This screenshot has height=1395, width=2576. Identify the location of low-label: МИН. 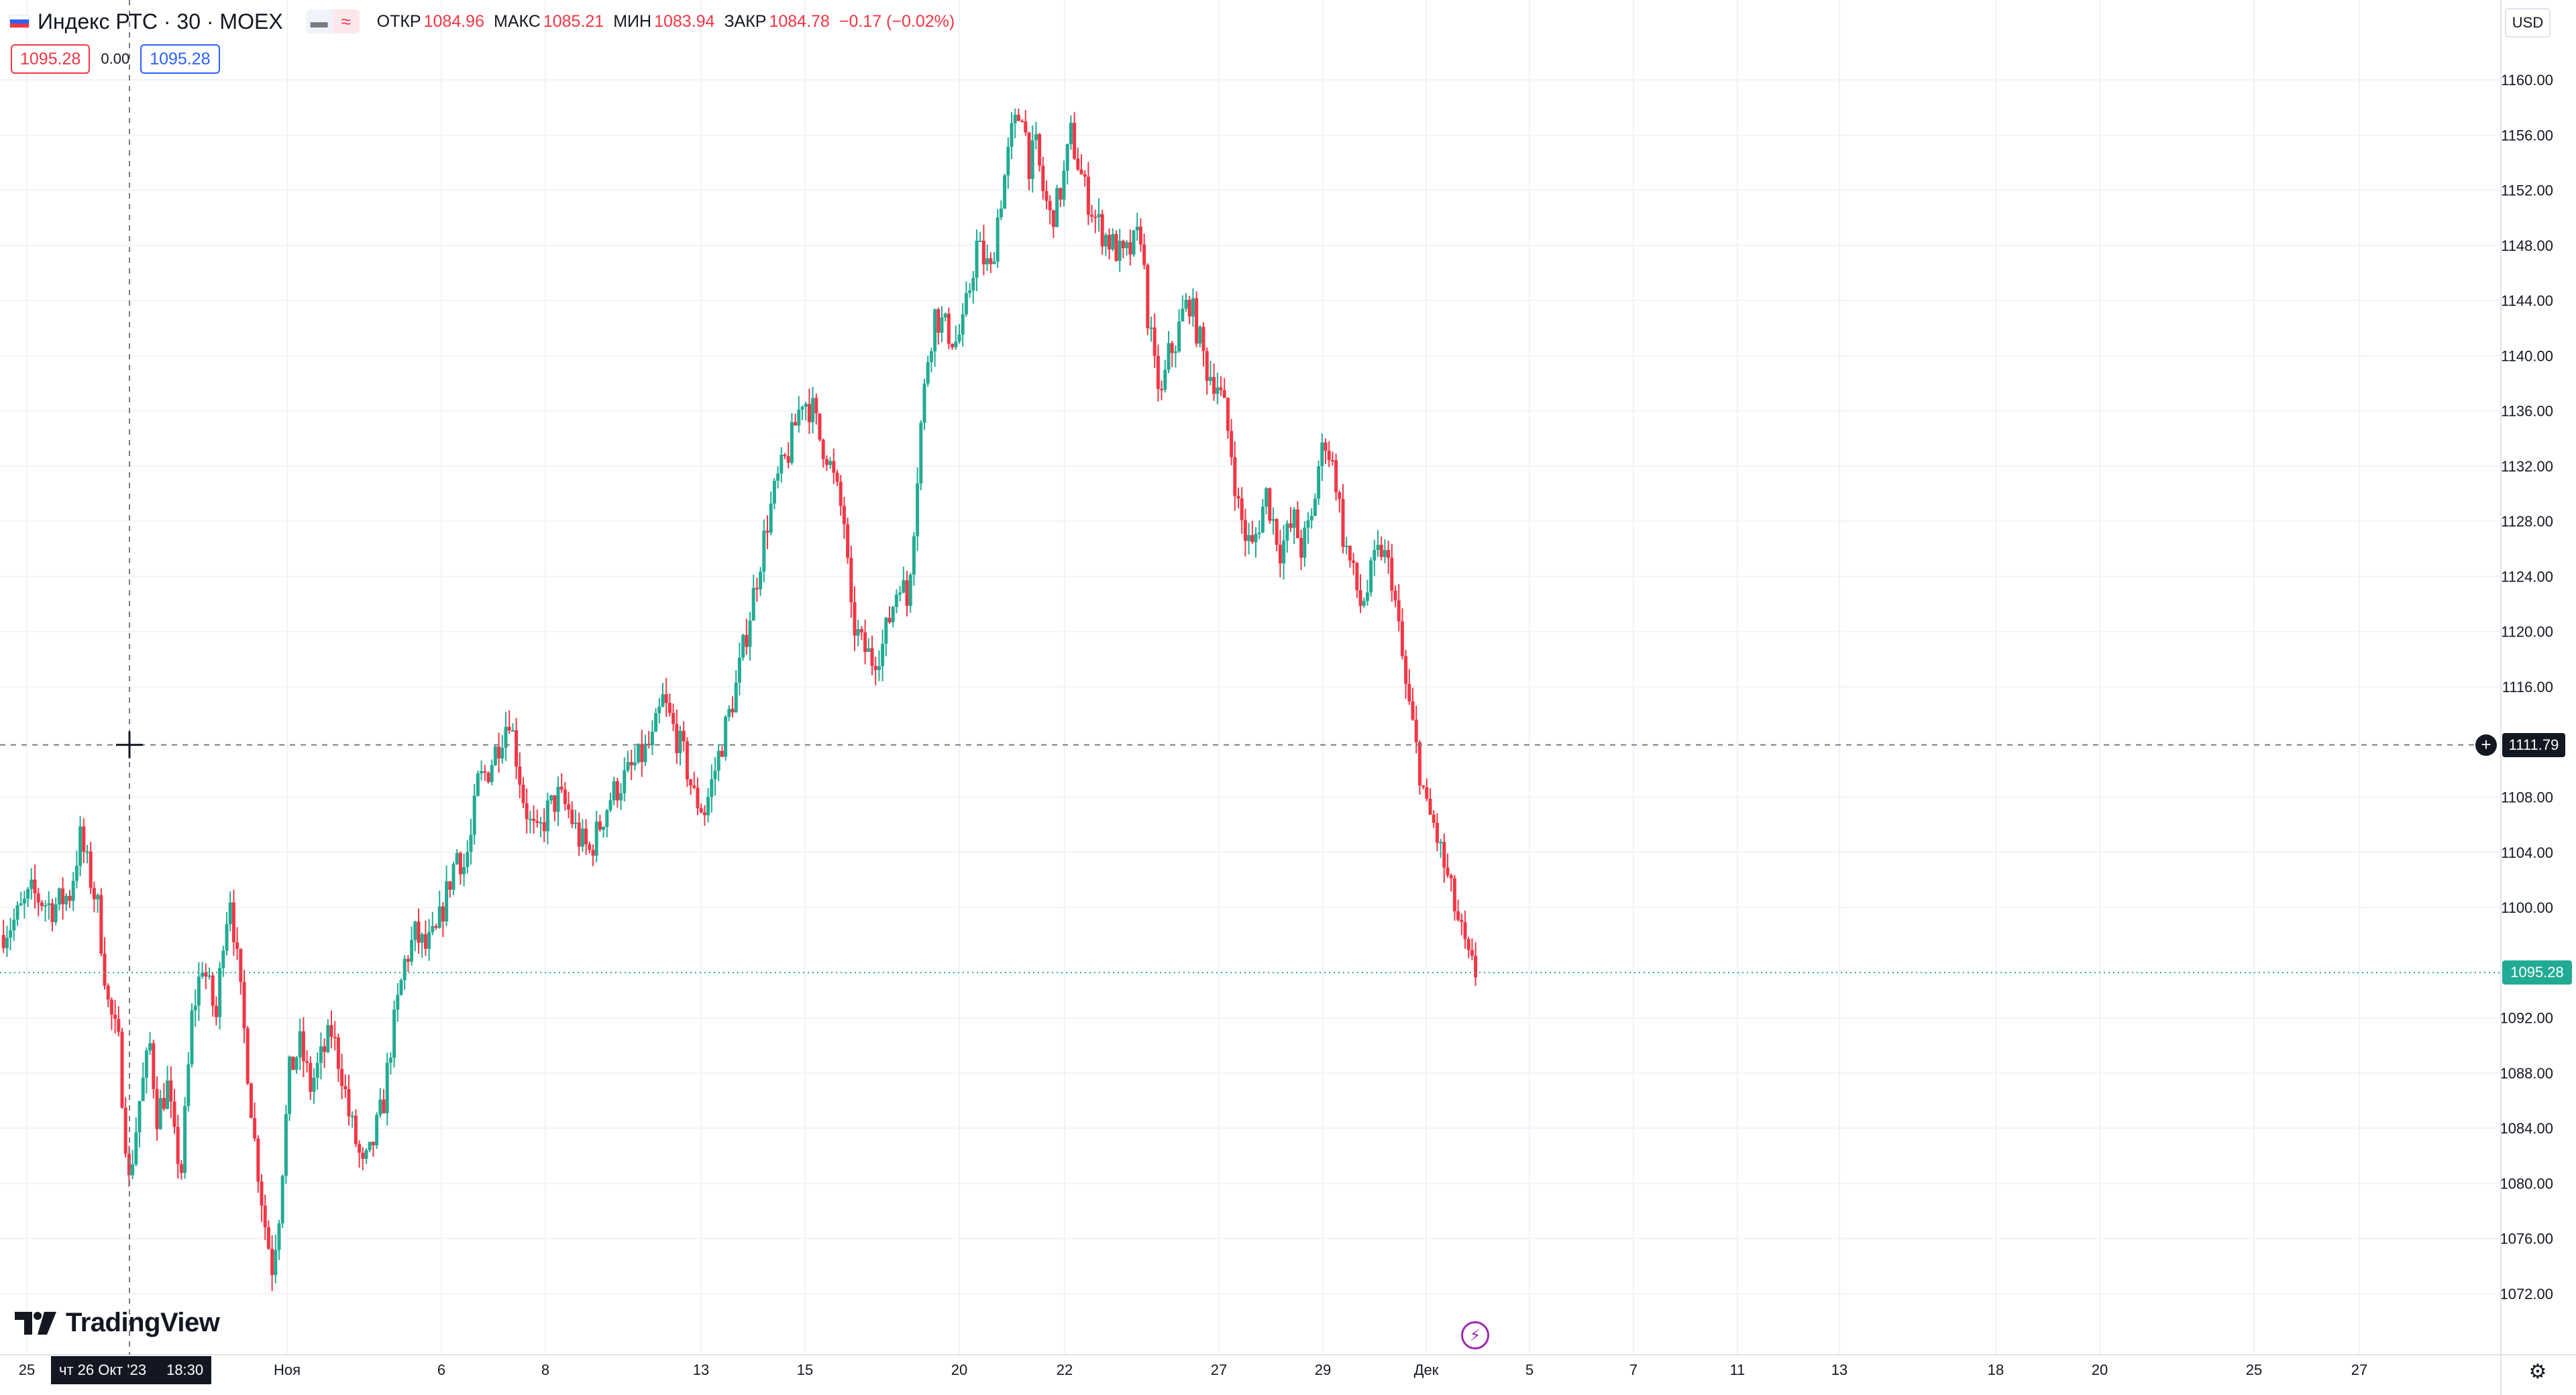
(632, 21).